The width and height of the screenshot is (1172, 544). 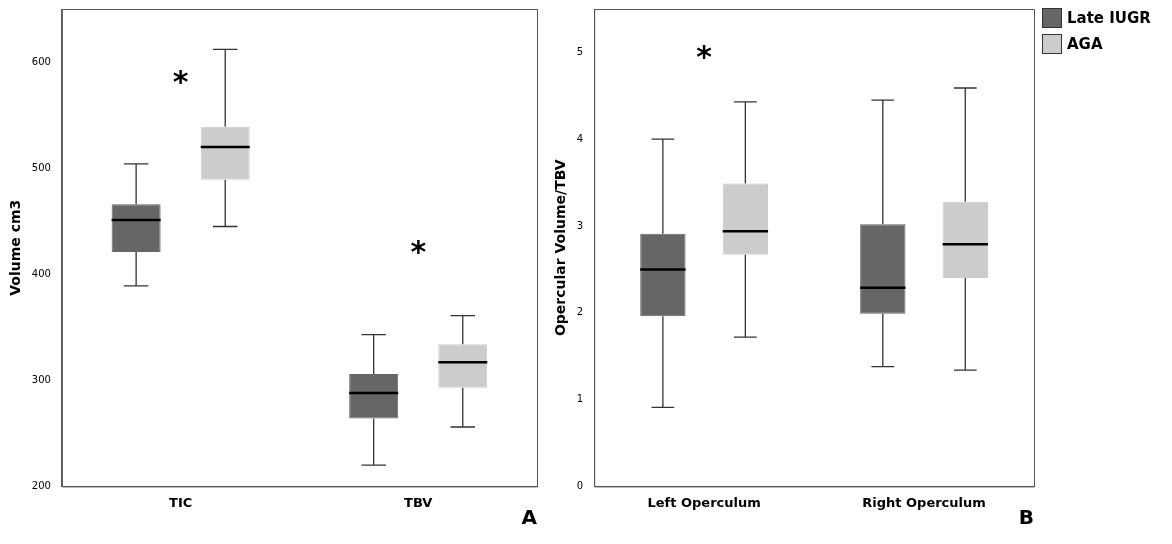 What do you see at coordinates (1109, 18) in the screenshot?
I see `legend-label: Late IUGR` at bounding box center [1109, 18].